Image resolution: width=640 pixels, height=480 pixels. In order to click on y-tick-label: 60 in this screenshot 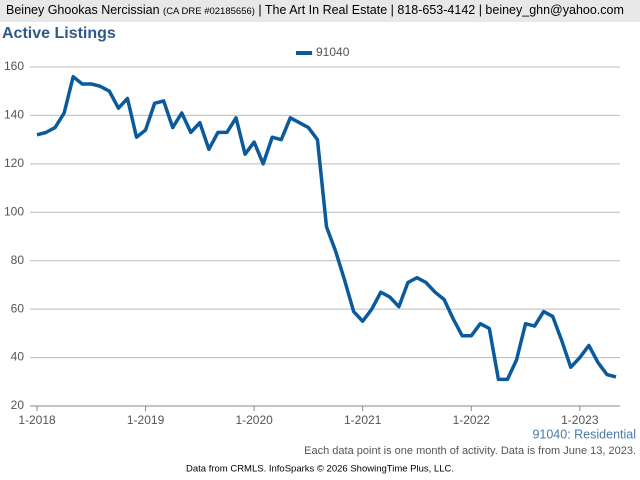, I will do `click(18, 308)`.